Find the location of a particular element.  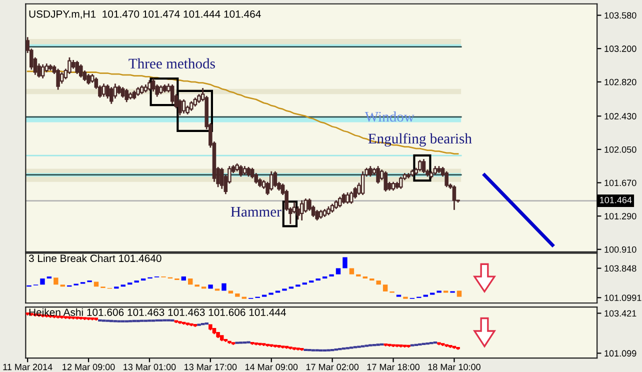

annotation: Hammer is located at coordinates (256, 211).